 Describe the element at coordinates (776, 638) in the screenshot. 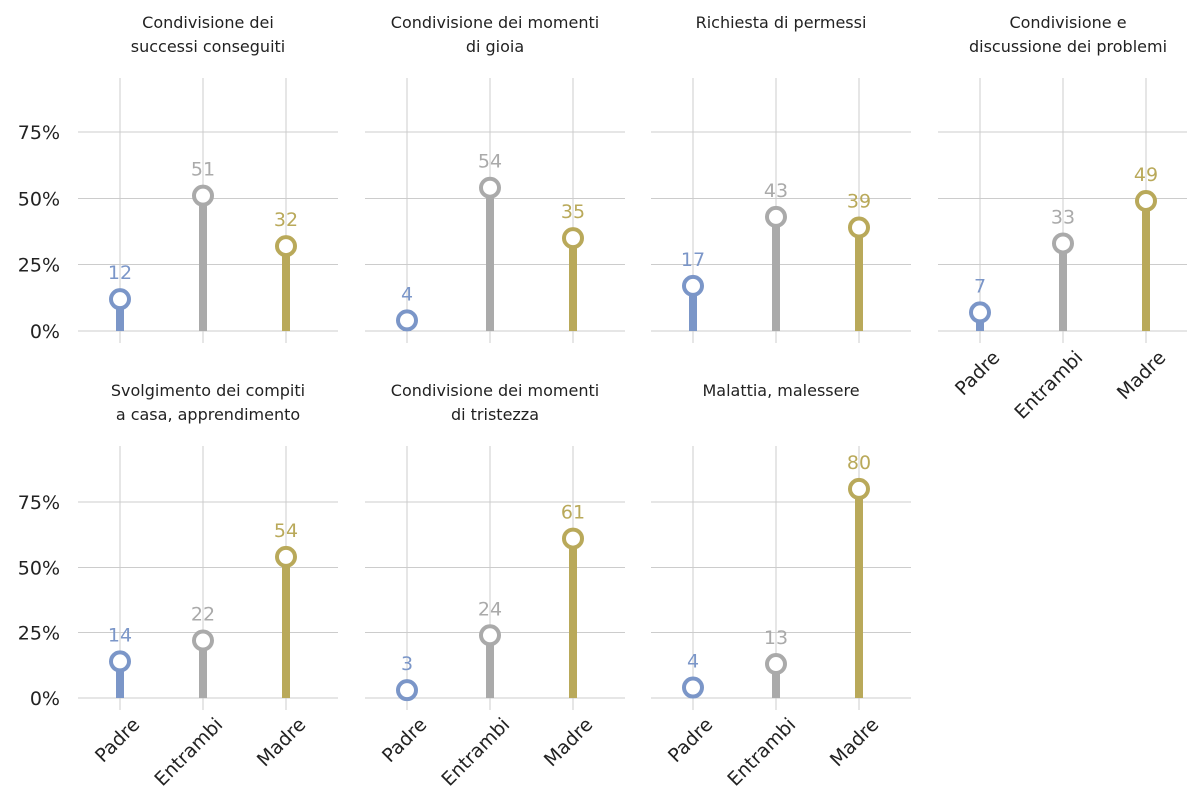

I see `data-label: 13` at that location.